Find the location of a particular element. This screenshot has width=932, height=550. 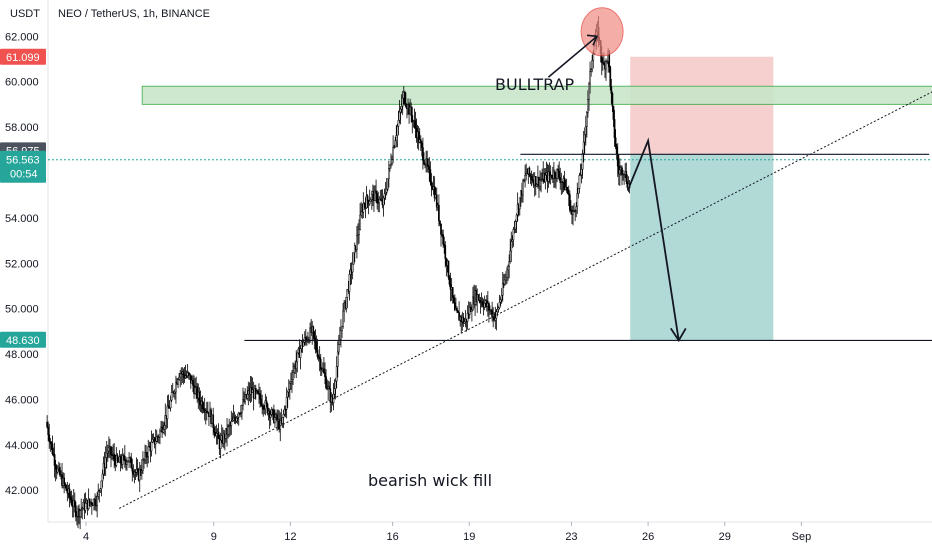

bulltrap-arrowhead is located at coordinates (592, 40).